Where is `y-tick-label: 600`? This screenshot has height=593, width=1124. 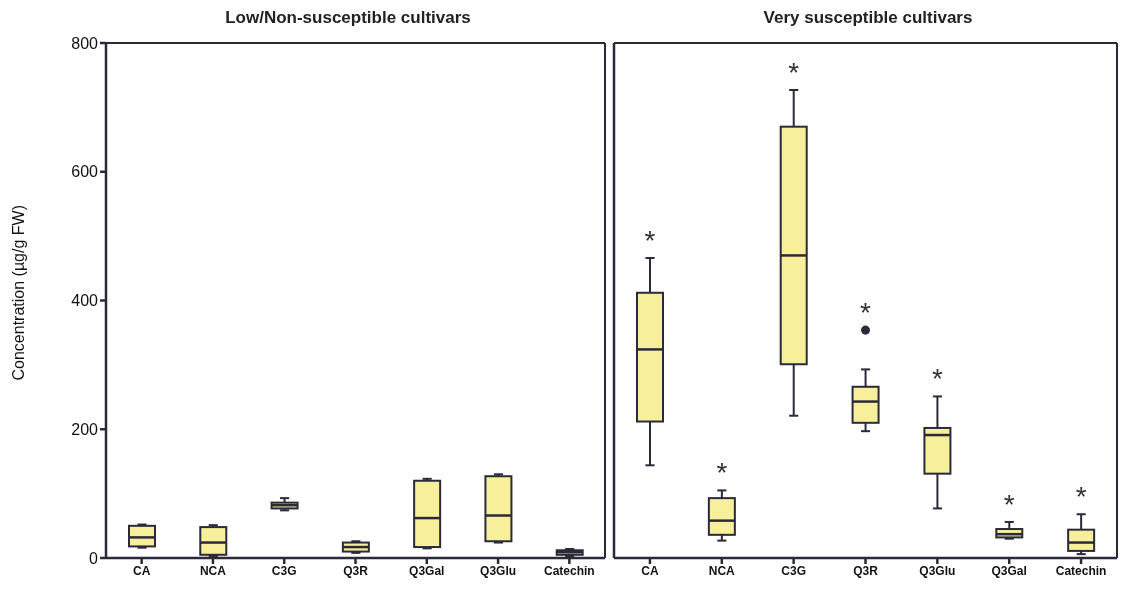
y-tick-label: 600 is located at coordinates (85, 172).